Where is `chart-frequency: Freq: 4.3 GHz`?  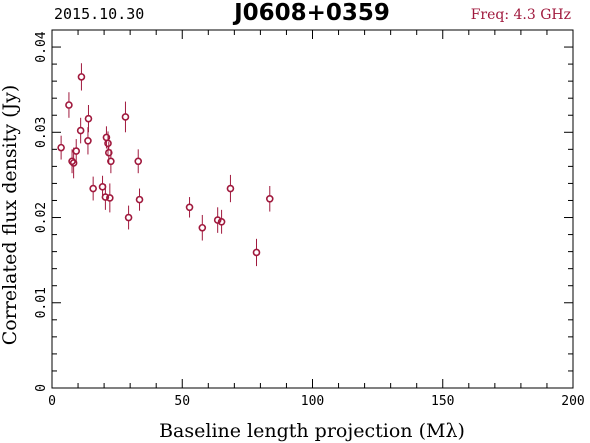
chart-frequency: Freq: 4.3 GHz is located at coordinates (521, 15).